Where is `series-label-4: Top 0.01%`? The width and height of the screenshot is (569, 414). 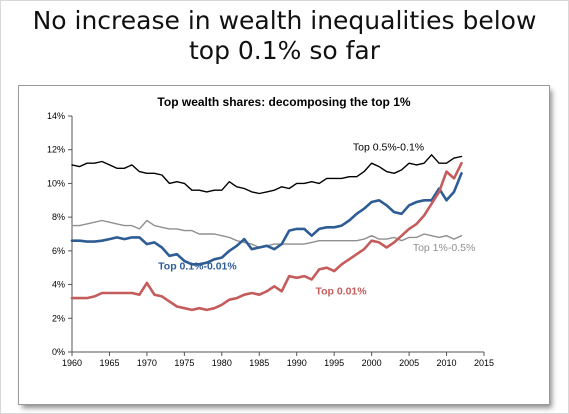
series-label-4: Top 0.01% is located at coordinates (341, 292).